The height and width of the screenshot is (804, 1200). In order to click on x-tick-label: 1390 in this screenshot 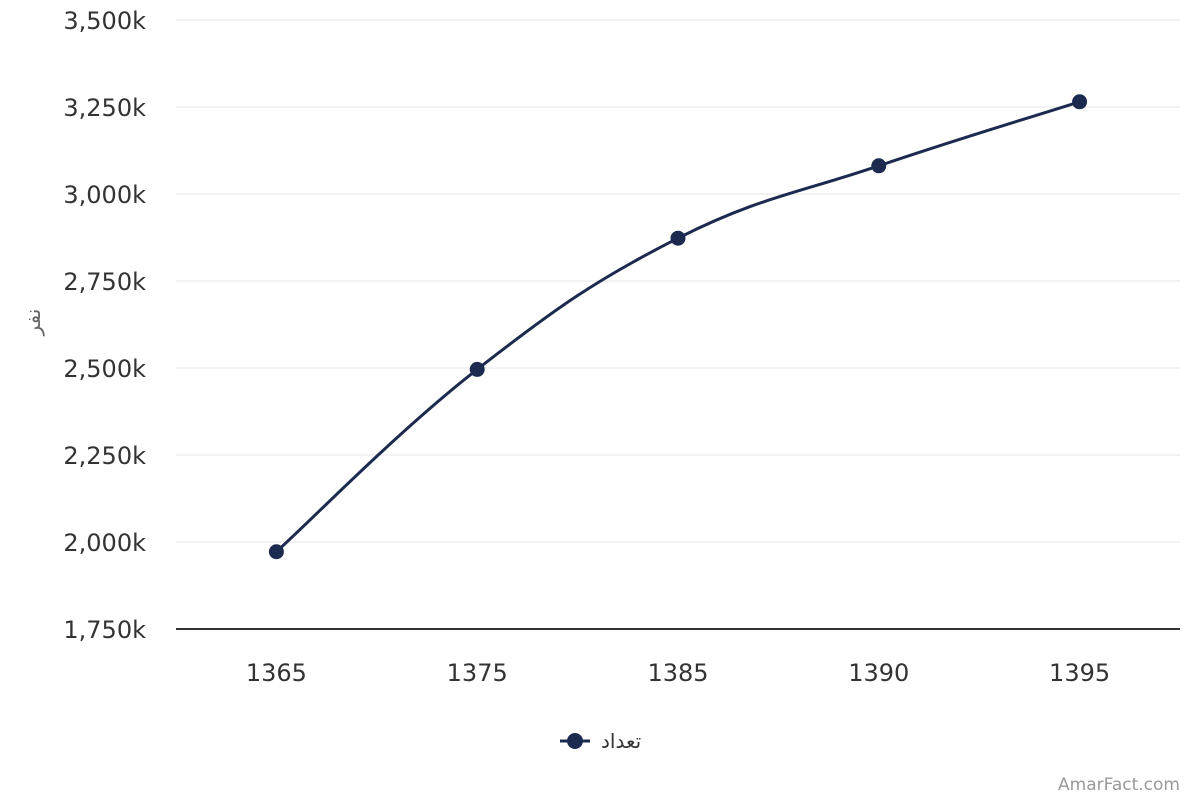, I will do `click(878, 673)`.